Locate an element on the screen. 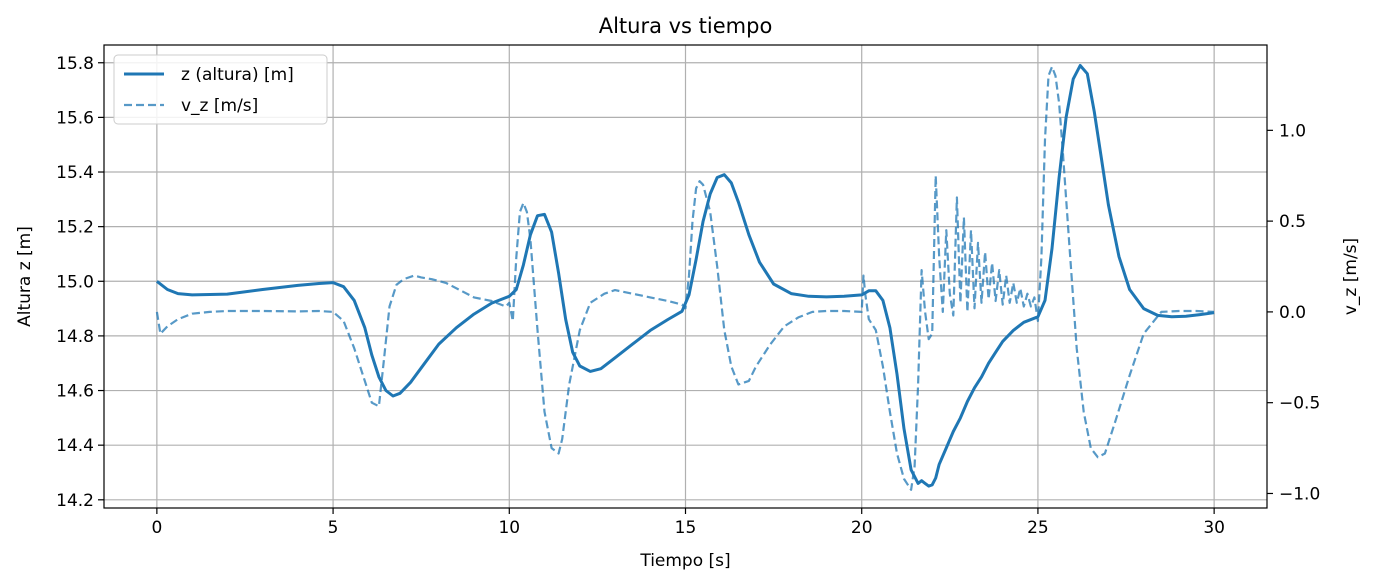  x-axis-label: Tiempo [s] is located at coordinates (684, 561).